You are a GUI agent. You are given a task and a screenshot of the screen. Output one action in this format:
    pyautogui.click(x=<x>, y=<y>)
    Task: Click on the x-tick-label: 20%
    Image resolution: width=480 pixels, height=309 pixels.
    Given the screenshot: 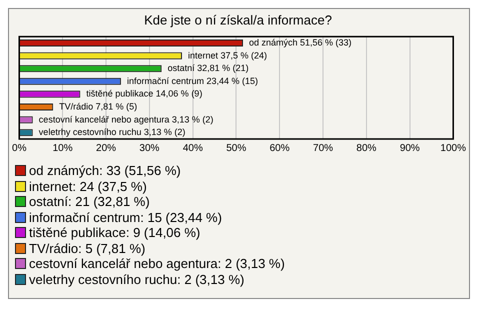 What is the action you would take?
    pyautogui.click(x=106, y=148)
    